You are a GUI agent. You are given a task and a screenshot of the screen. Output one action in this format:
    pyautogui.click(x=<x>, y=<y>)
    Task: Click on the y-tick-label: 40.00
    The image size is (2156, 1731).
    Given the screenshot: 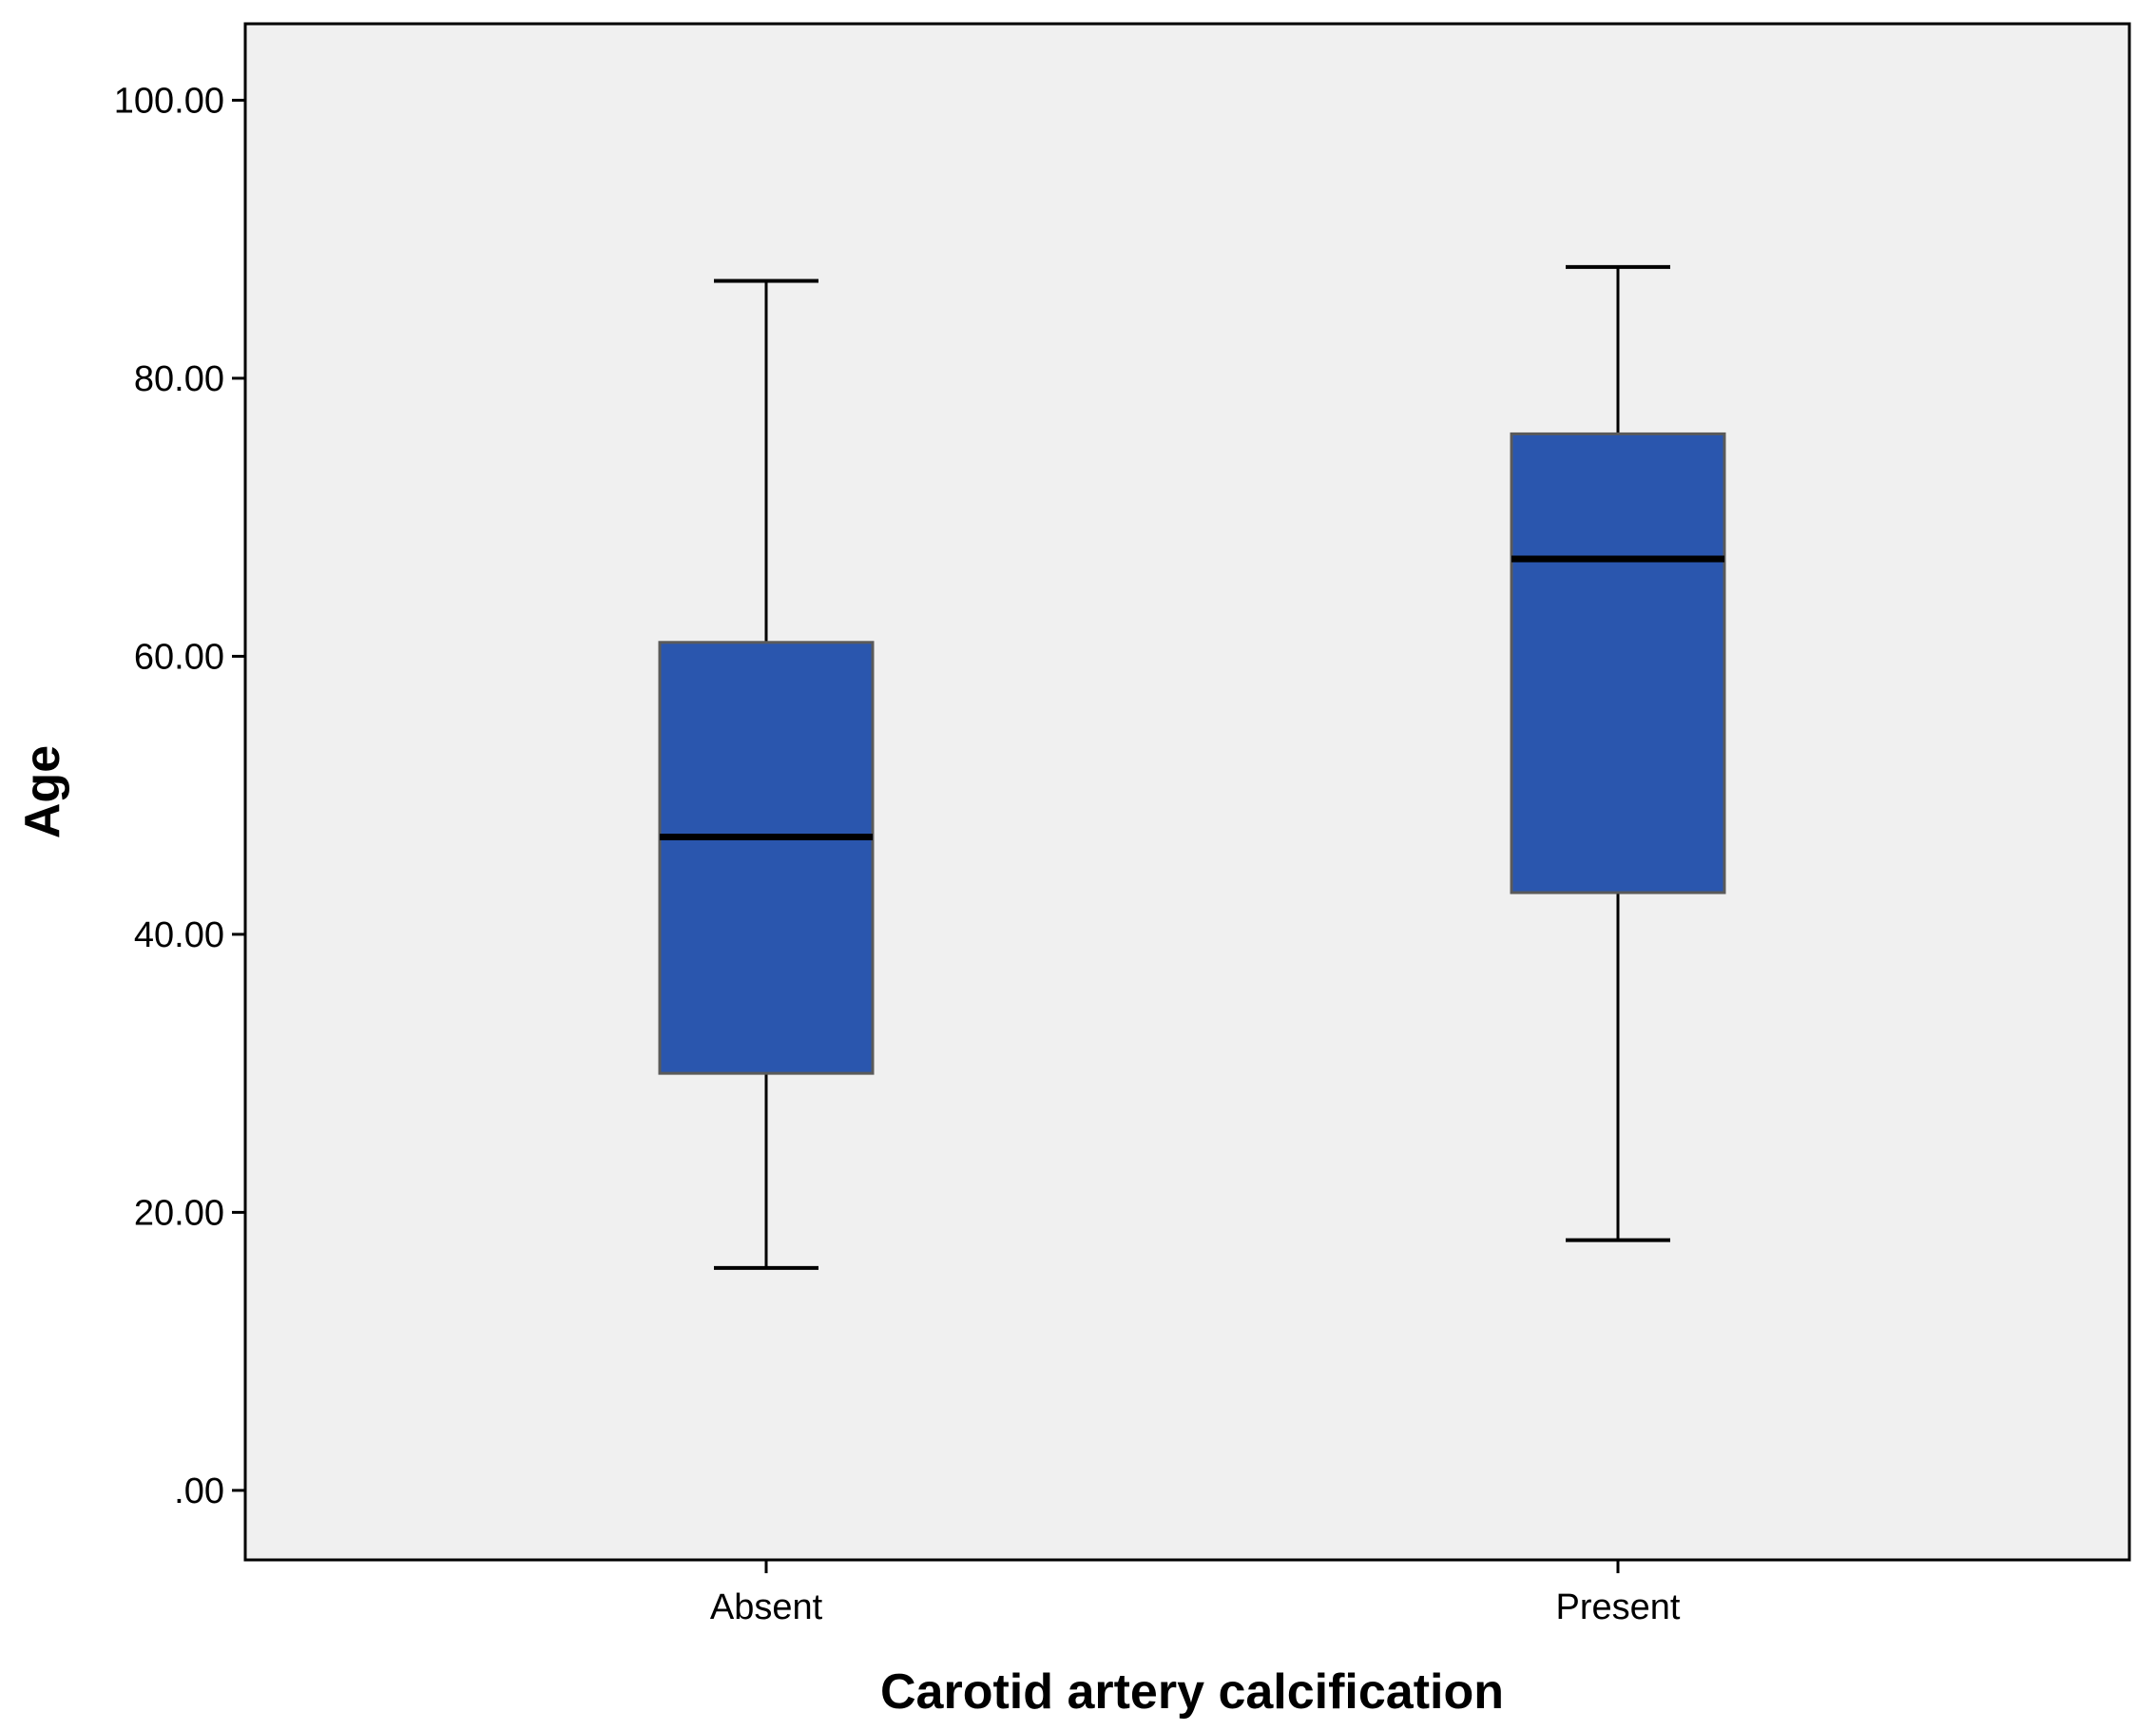 What is the action you would take?
    pyautogui.click(x=179, y=935)
    